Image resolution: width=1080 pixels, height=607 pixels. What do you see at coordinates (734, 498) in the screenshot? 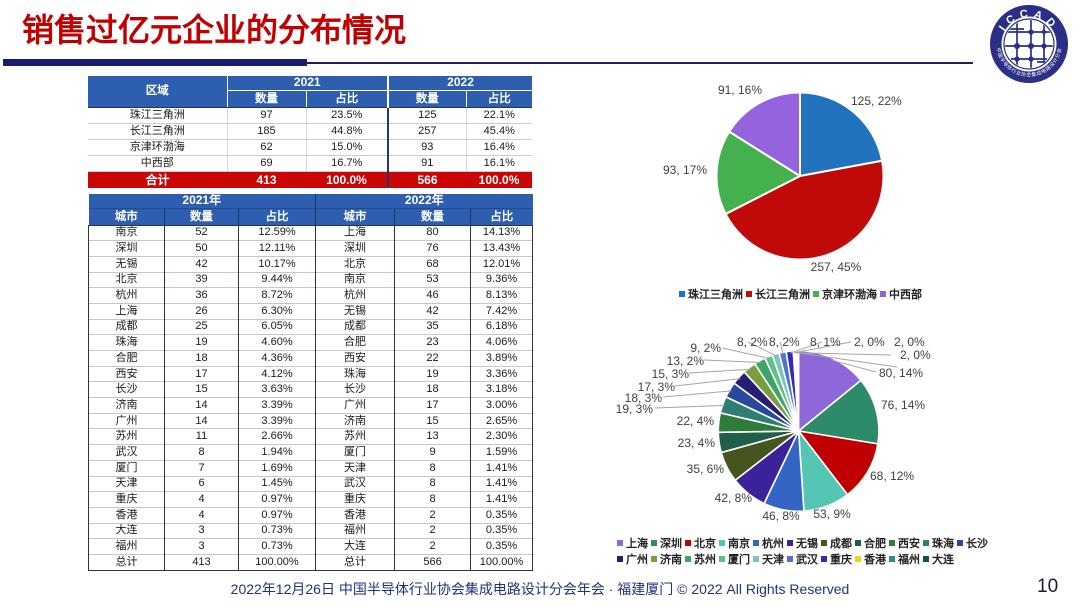
I see `svg-text: 42, 8%` at bounding box center [734, 498].